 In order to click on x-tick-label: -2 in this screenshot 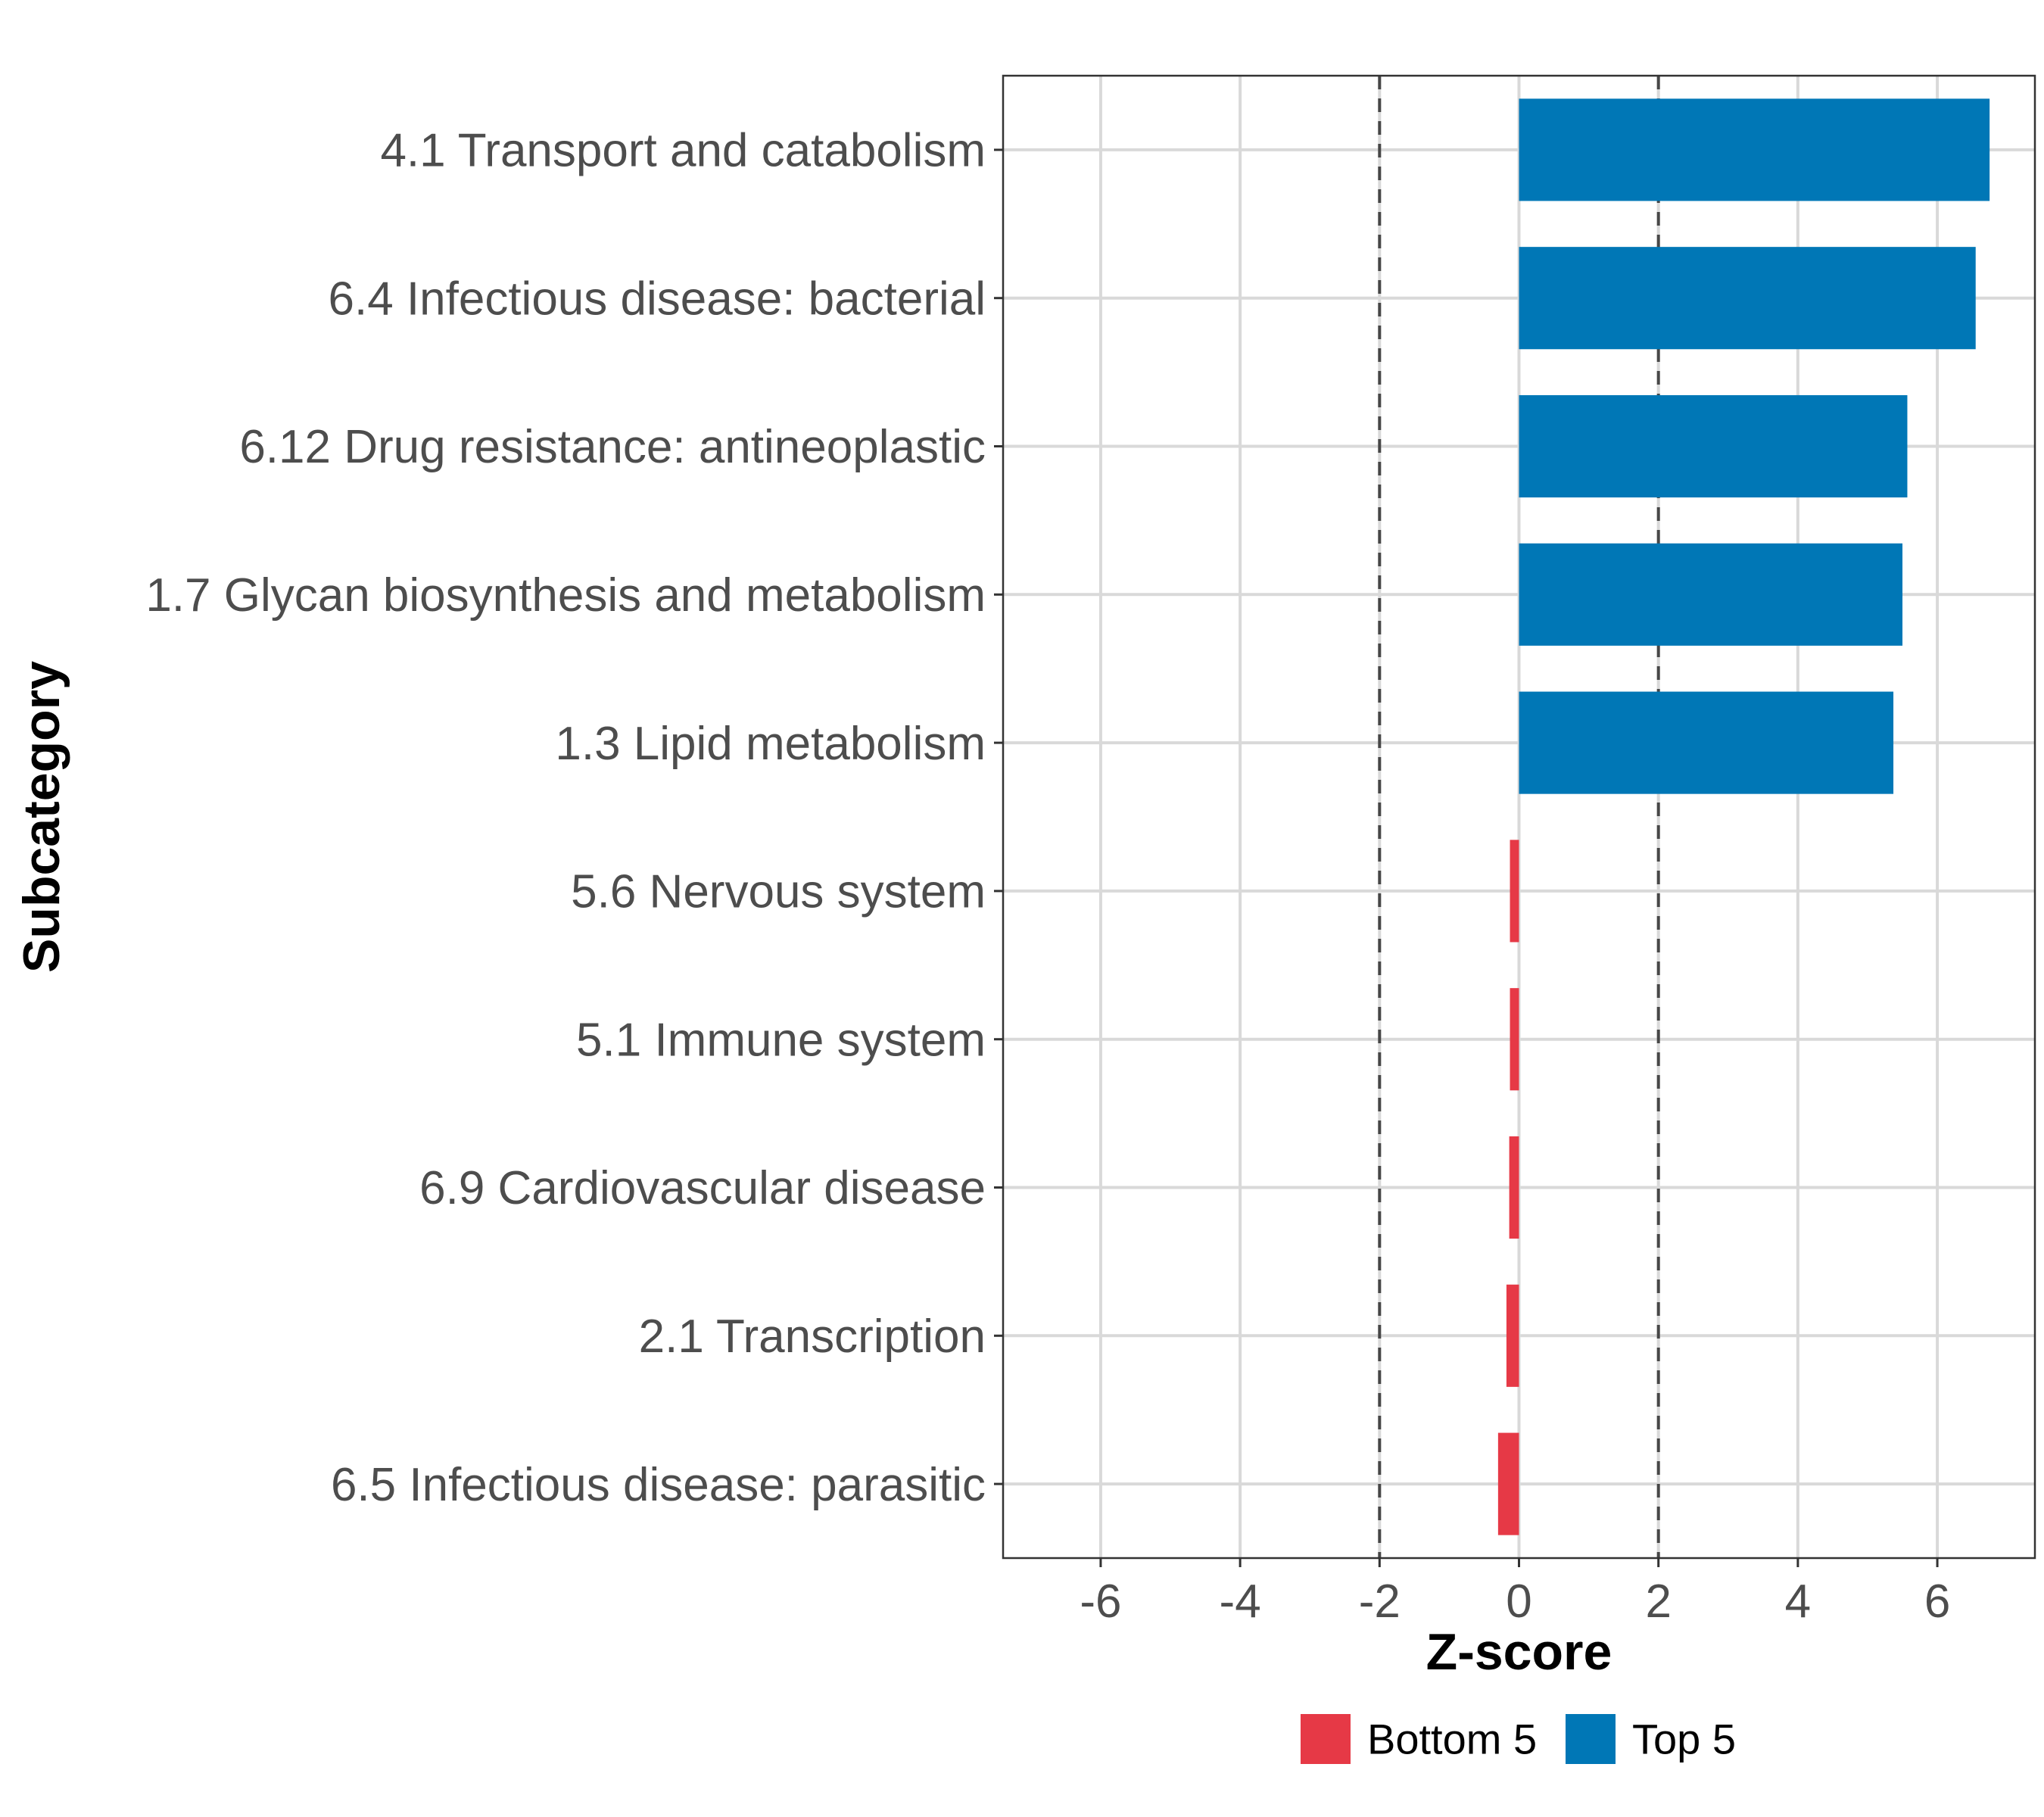, I will do `click(1380, 1601)`.